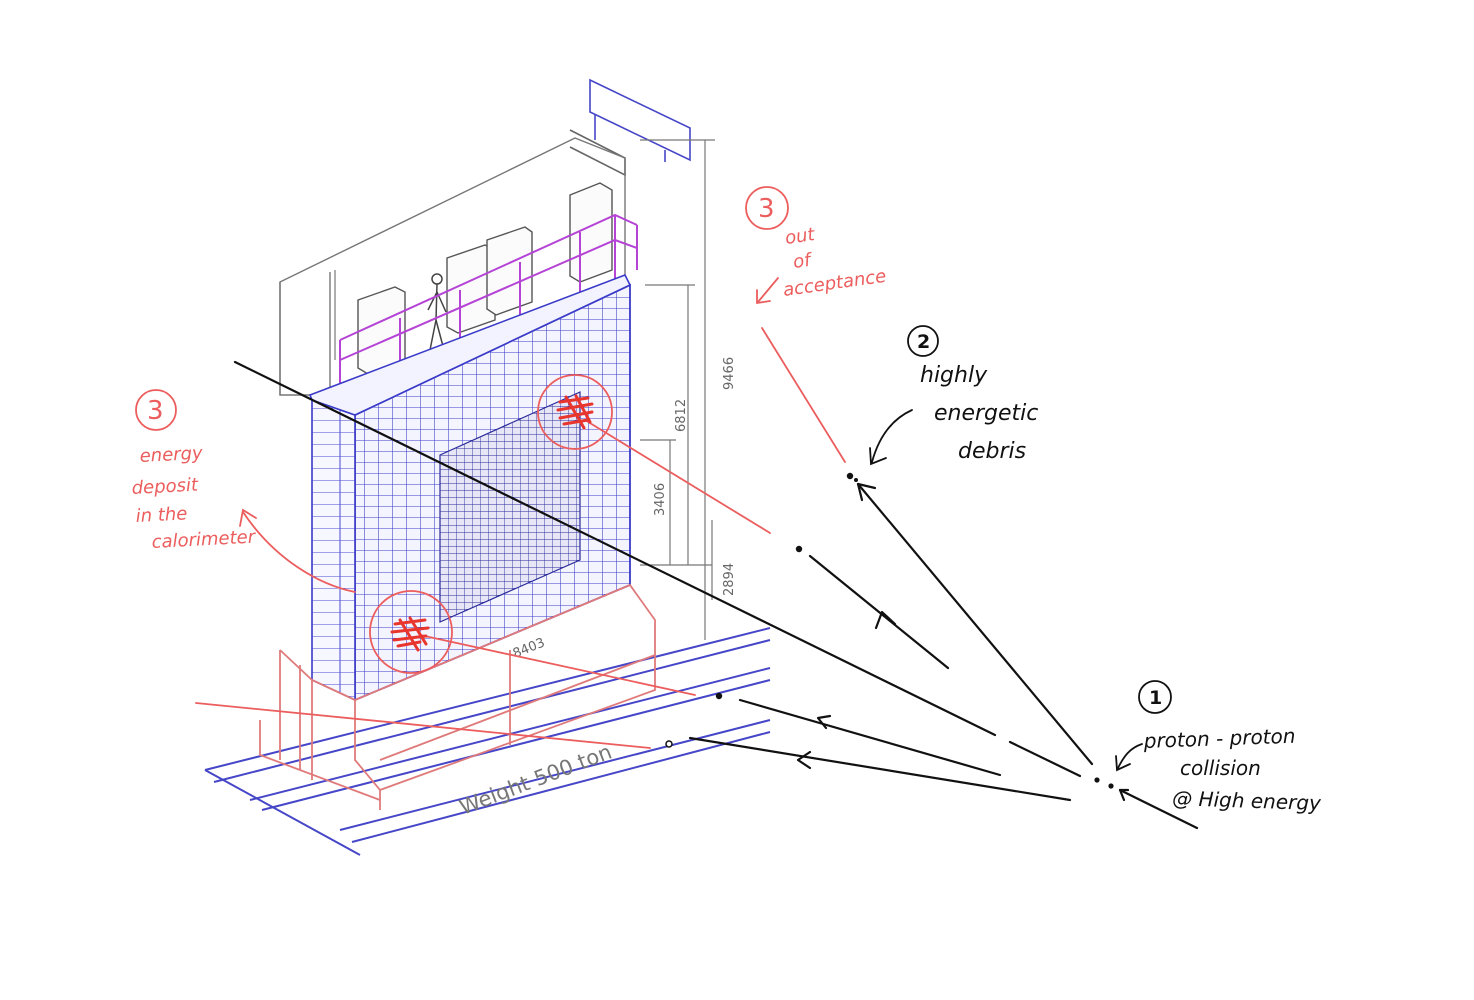  I want to click on track-arrows, so click(963, 642).